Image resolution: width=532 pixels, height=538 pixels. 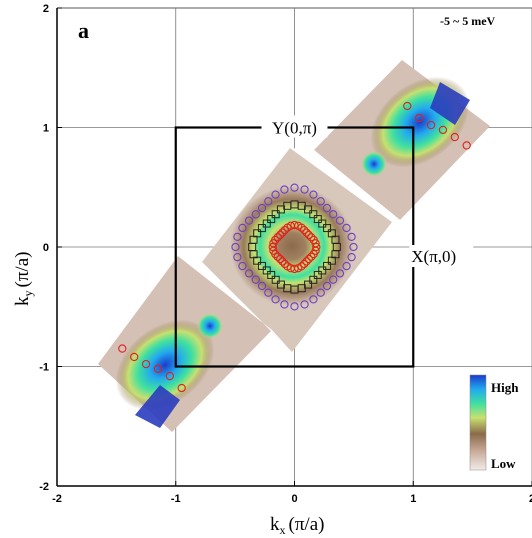 What do you see at coordinates (46, 129) in the screenshot?
I see `y-tick-label: 1` at bounding box center [46, 129].